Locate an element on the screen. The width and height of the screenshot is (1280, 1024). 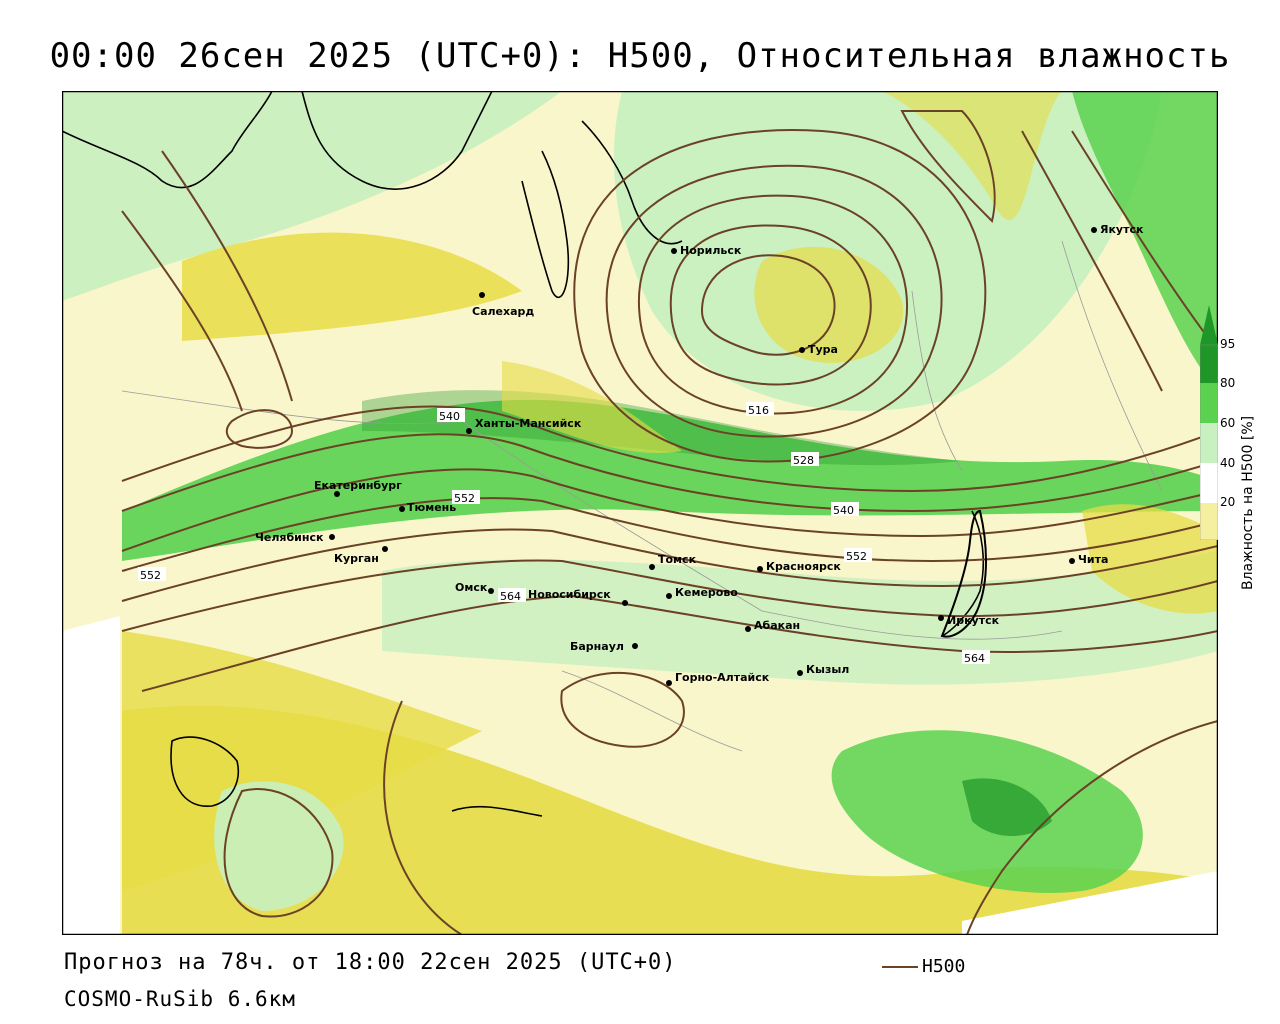
city-yekaterinburg: Екатеринбург is located at coordinates (358, 488).